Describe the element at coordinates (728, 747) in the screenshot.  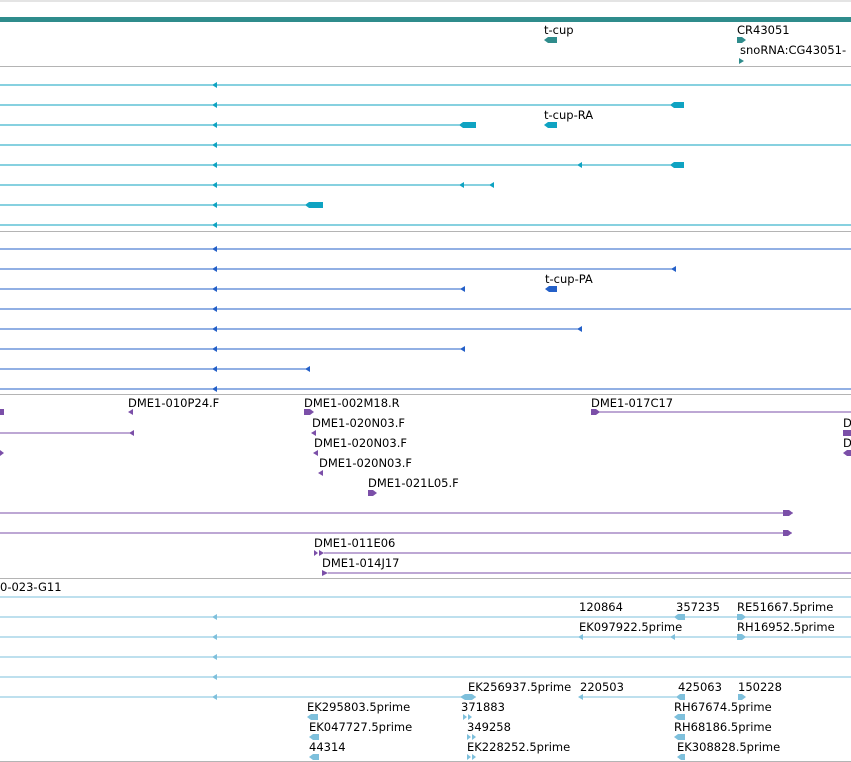
I see `est-label: EK308828.5prime` at that location.